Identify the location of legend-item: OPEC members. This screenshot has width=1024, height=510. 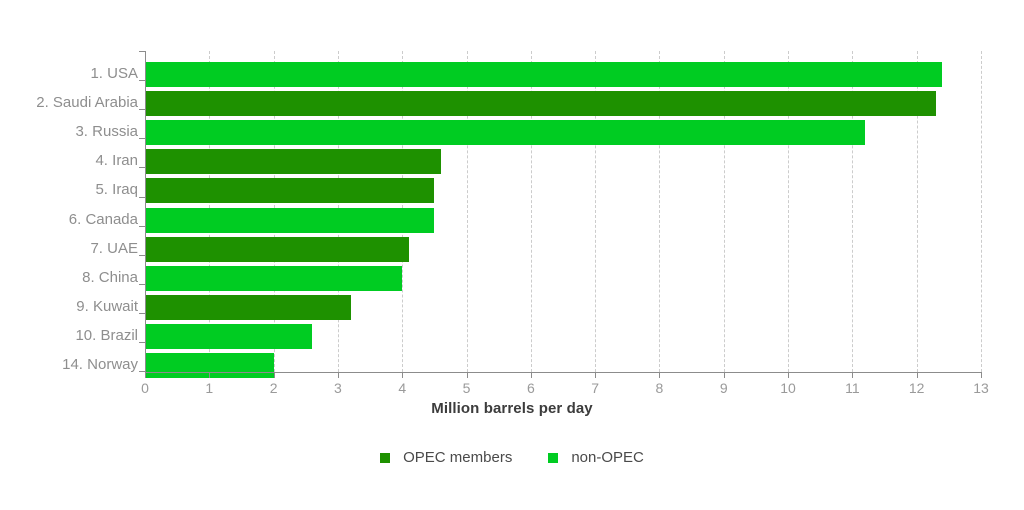
(446, 457).